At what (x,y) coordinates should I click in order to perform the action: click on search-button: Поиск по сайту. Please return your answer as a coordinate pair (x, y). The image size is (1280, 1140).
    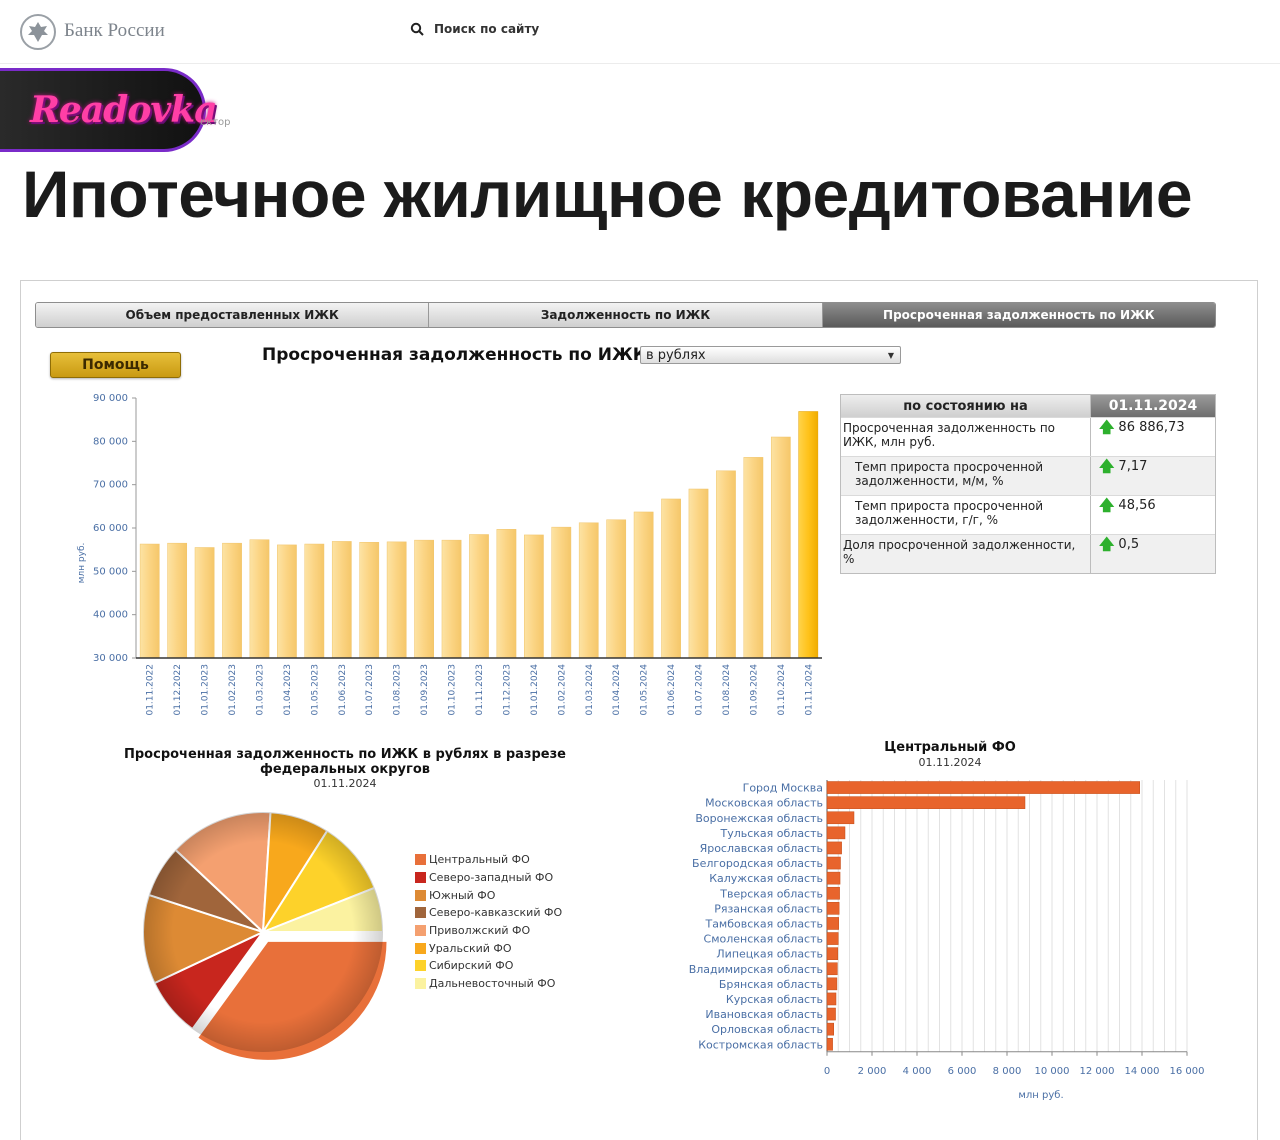
    Looking at the image, I should click on (474, 29).